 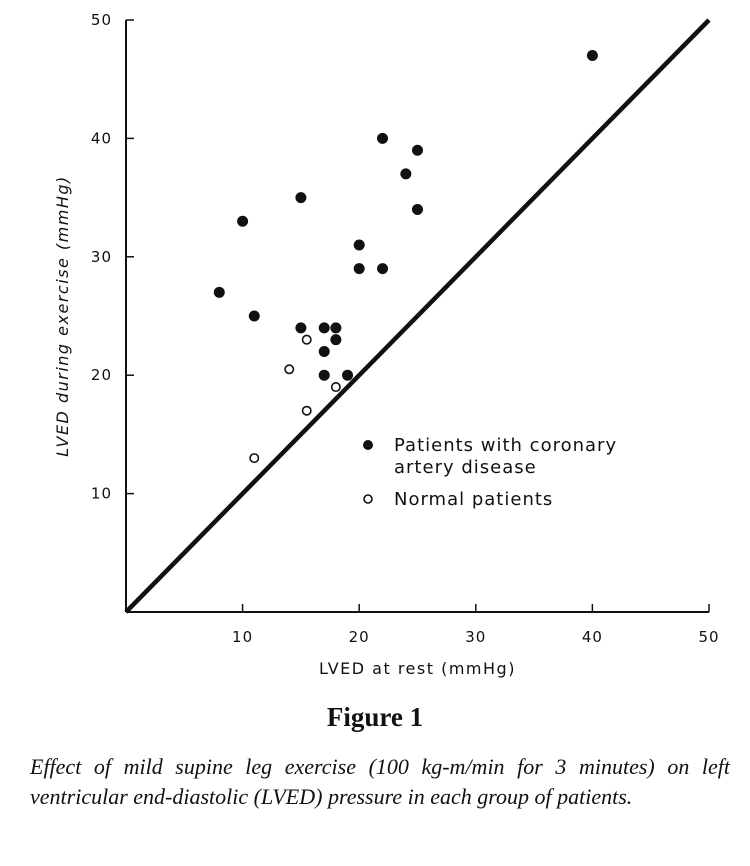 I want to click on x-tick-label: 20, so click(x=359, y=637).